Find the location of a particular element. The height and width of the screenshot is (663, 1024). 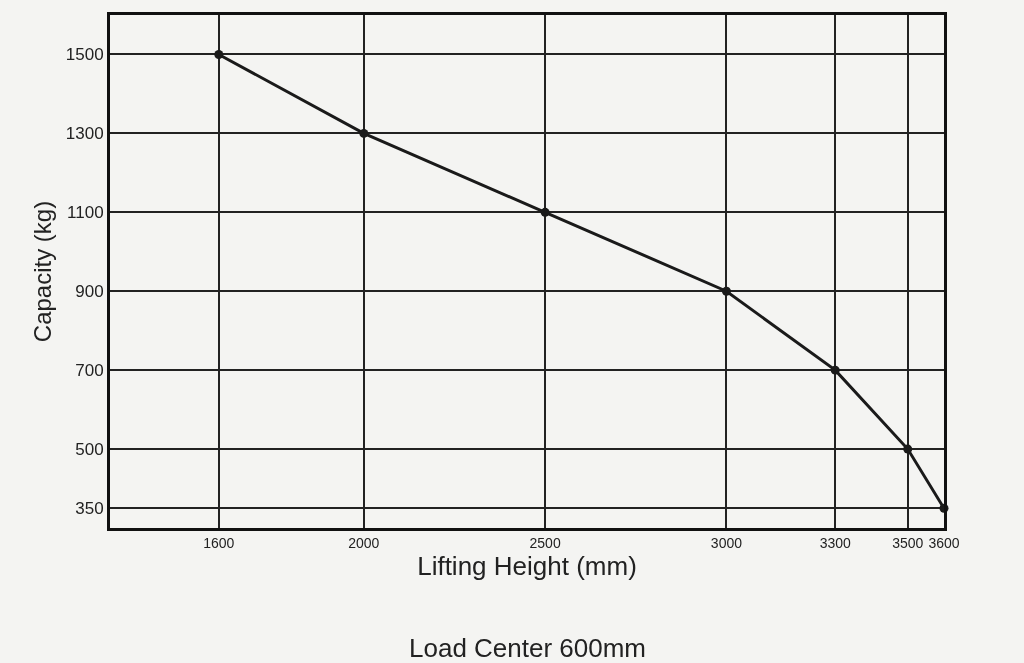

y-tick-label: 1500 is located at coordinates (84, 55).